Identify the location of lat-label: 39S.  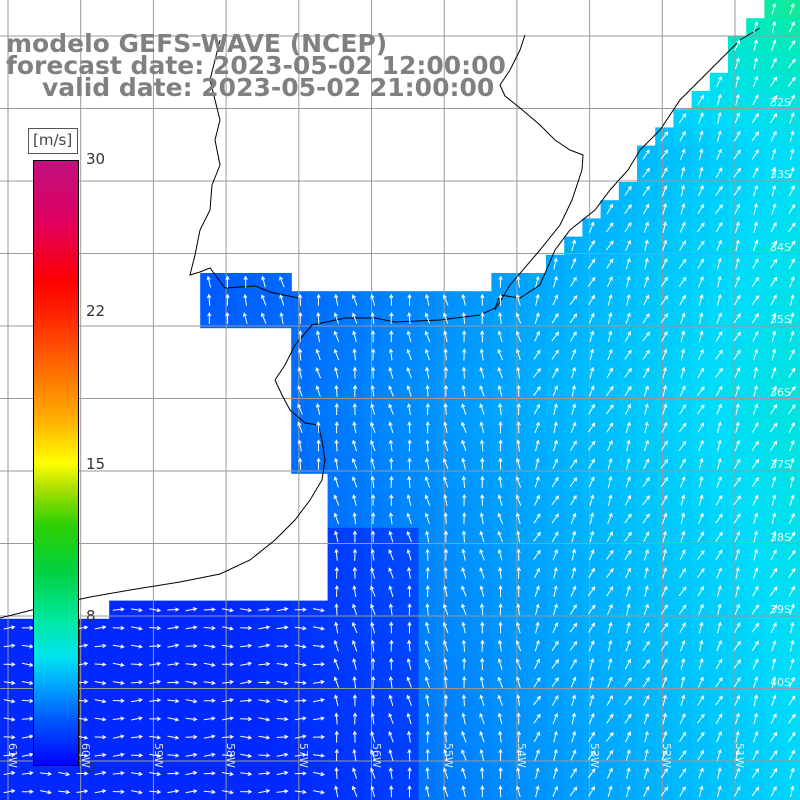
(780, 609).